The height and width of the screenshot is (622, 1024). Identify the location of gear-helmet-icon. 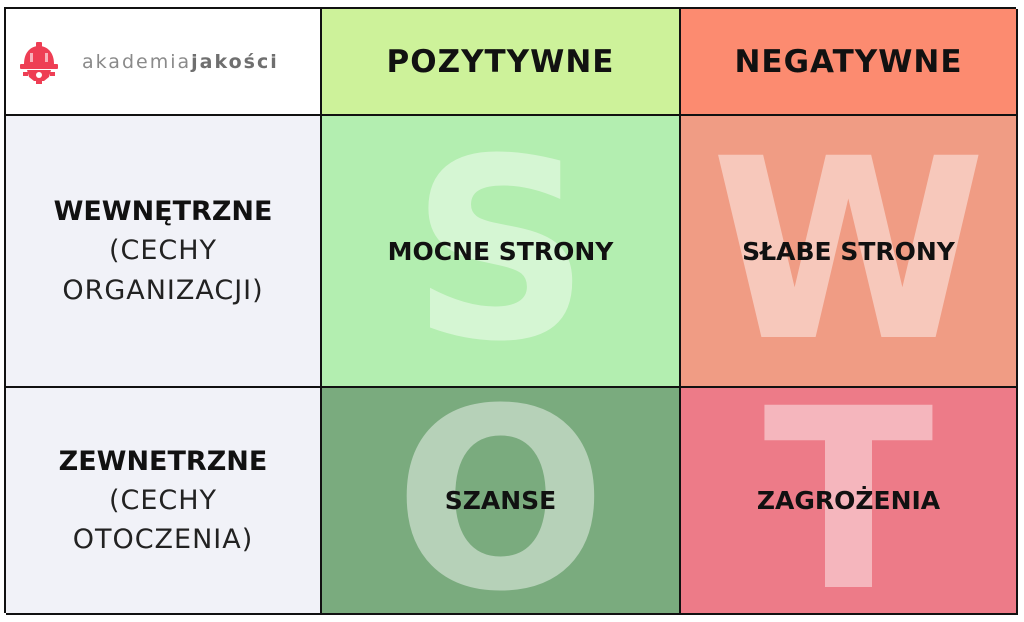
(39, 62).